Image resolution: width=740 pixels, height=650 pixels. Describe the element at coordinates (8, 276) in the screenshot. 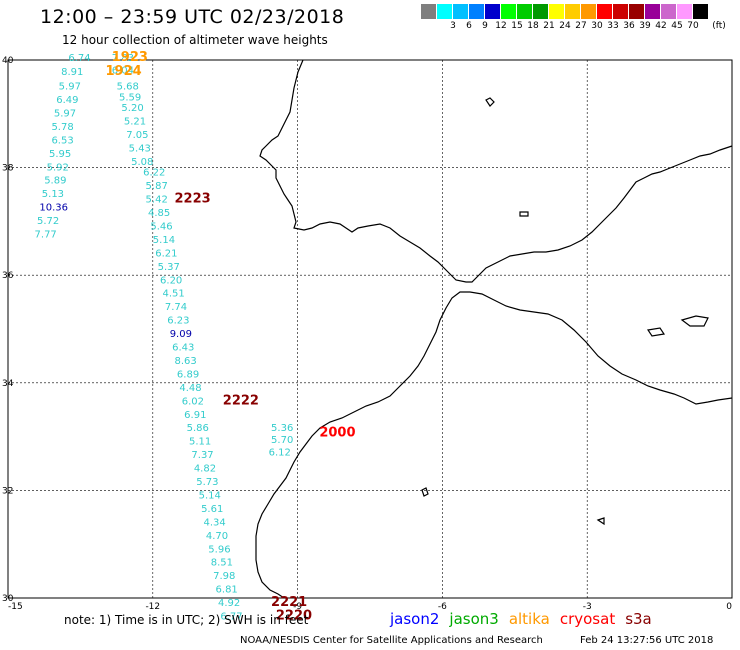

I see `lat-tick-label: 36` at that location.